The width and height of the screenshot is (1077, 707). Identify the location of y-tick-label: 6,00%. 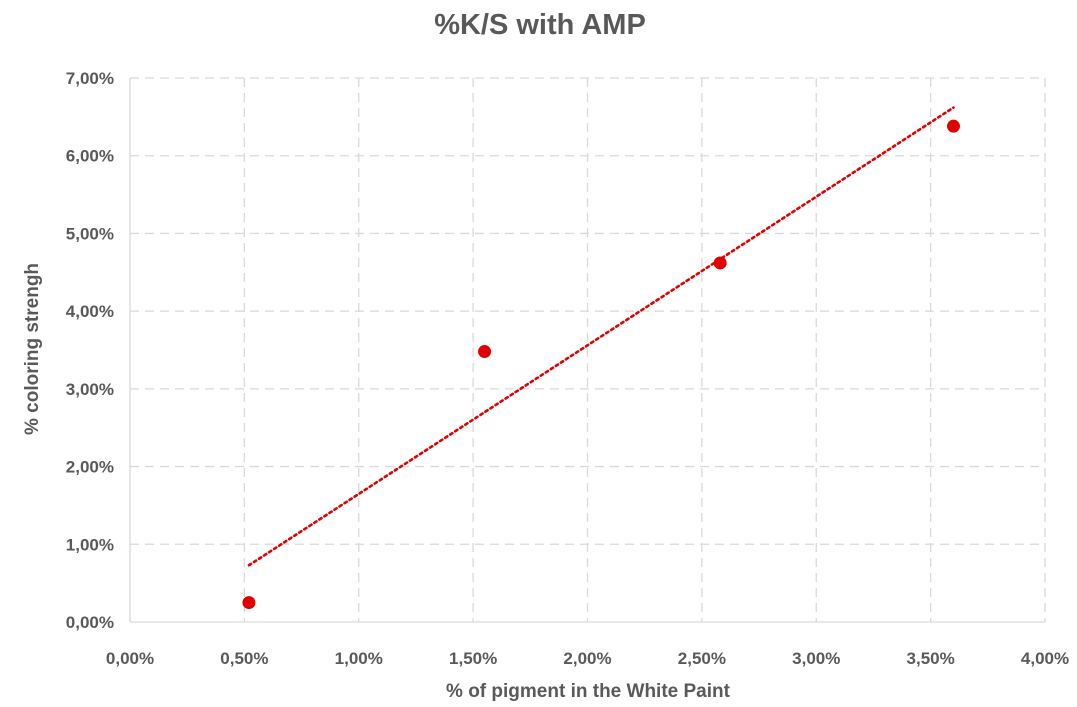
(90, 156).